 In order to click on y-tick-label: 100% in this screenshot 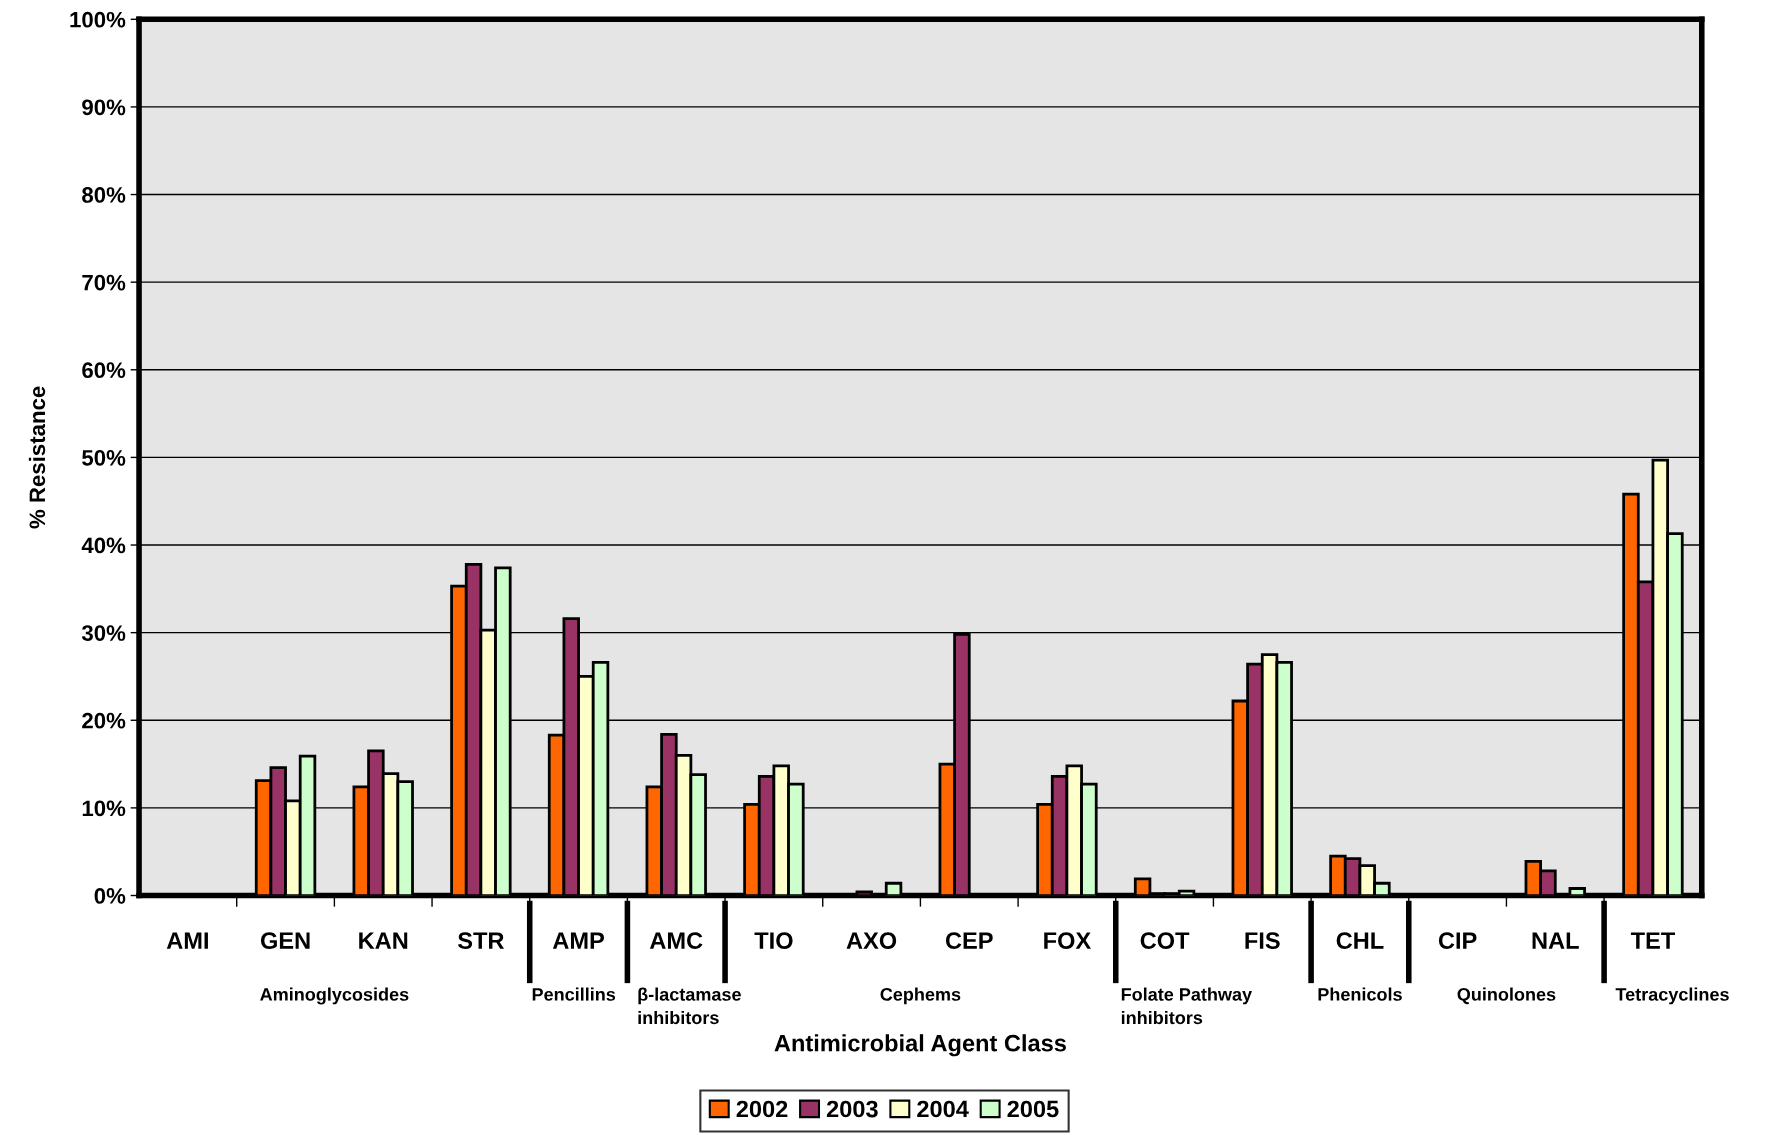, I will do `click(98, 19)`.